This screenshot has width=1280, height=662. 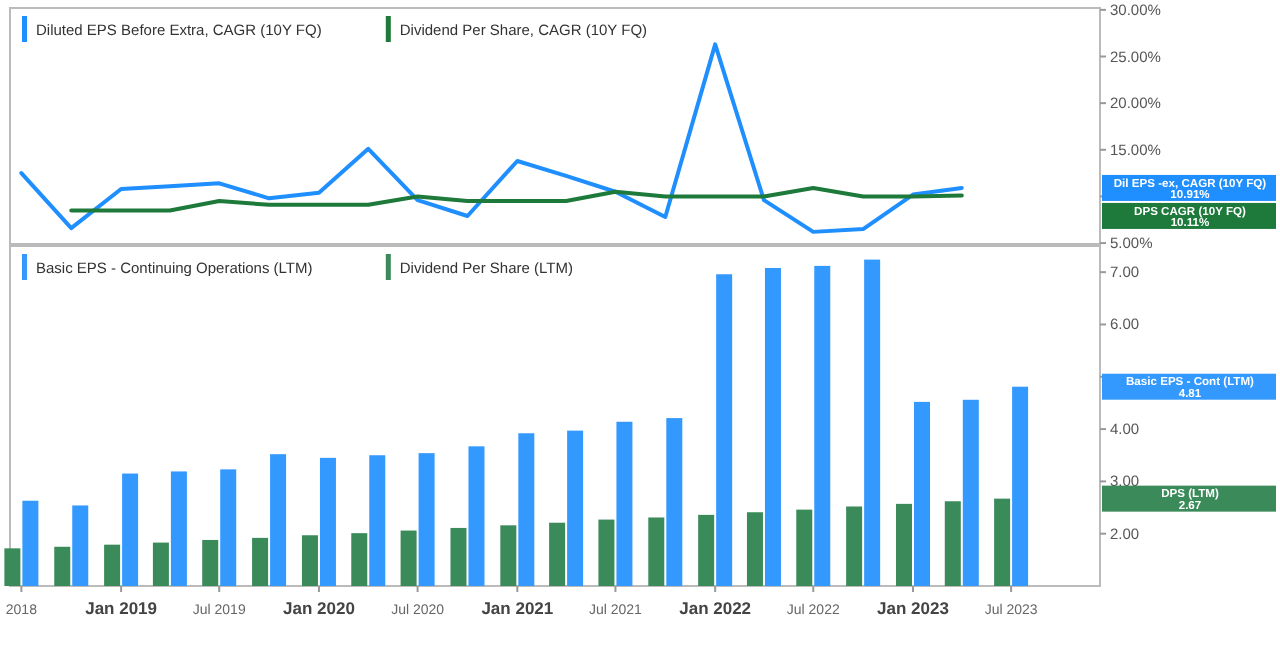 I want to click on x-tick-label: Jan 2019, so click(x=121, y=608).